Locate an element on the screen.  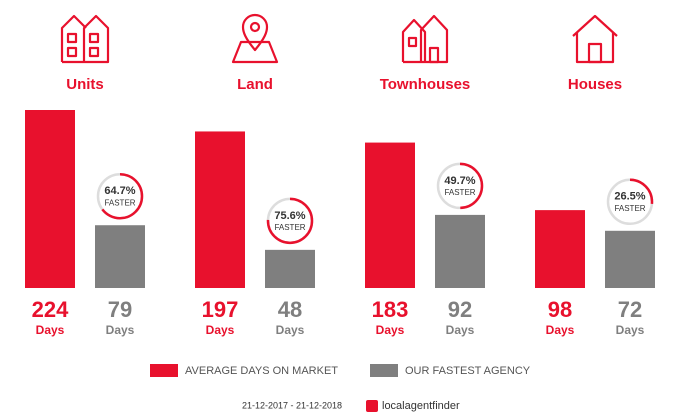
legend-label: OUR FASTEST AGENCY is located at coordinates (468, 371).